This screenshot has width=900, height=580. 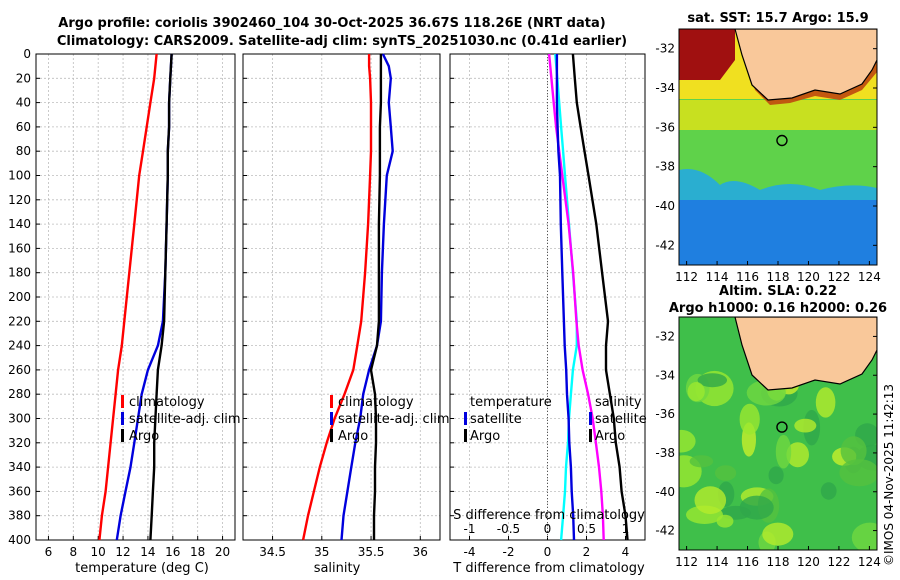 What do you see at coordinates (747, 277) in the screenshot?
I see `map-x-tick-label: 116` at bounding box center [747, 277].